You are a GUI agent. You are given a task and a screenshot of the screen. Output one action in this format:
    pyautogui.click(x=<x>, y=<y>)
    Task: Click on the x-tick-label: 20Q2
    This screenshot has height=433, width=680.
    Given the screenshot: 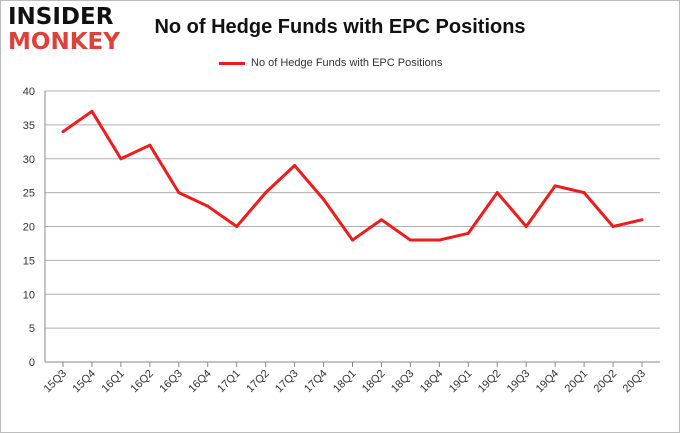 What is the action you would take?
    pyautogui.click(x=606, y=382)
    